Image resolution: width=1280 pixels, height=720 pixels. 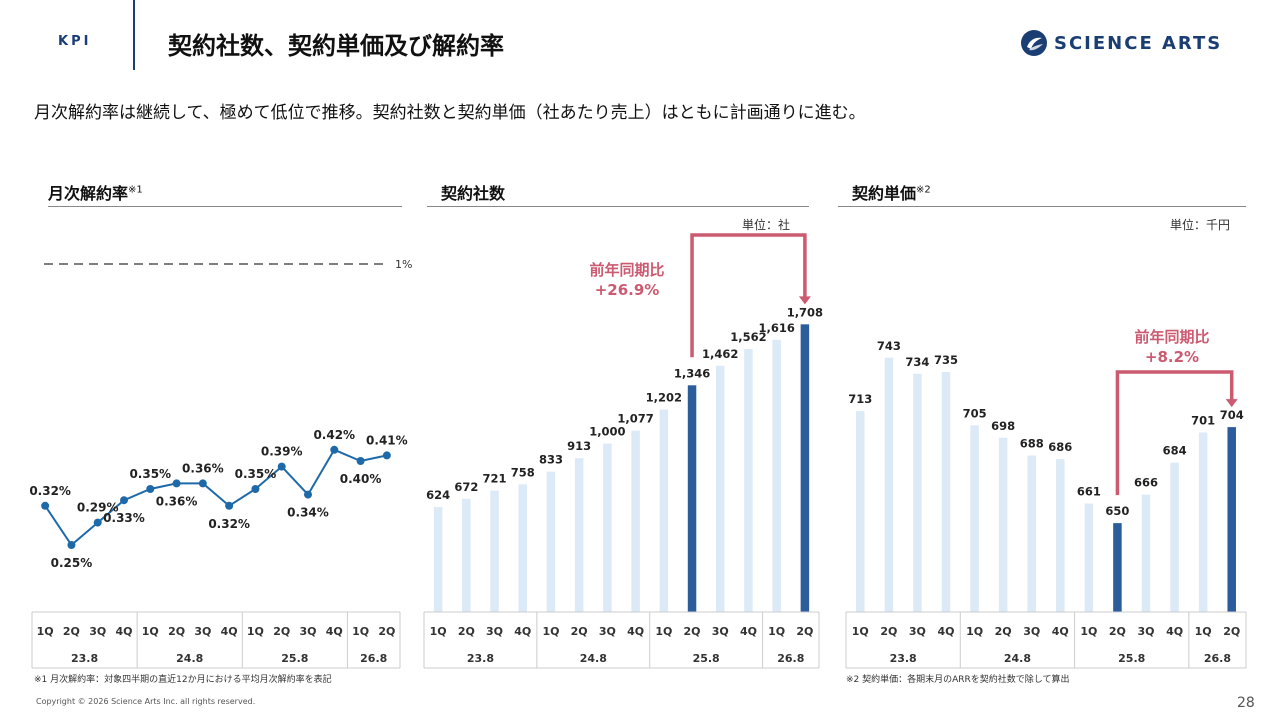 I want to click on page-number: 28, so click(x=1246, y=703).